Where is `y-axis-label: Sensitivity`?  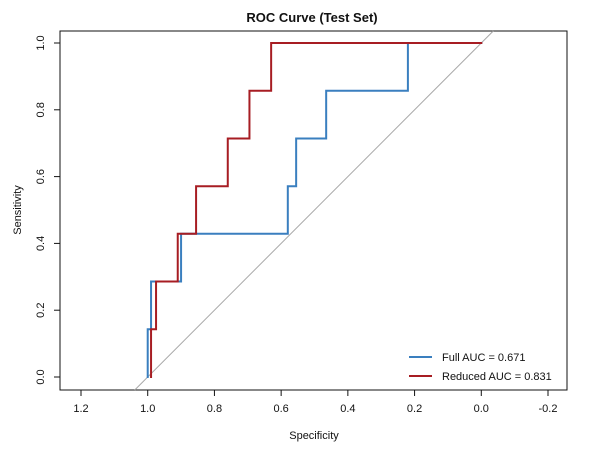 y-axis-label: Sensitivity is located at coordinates (18, 210).